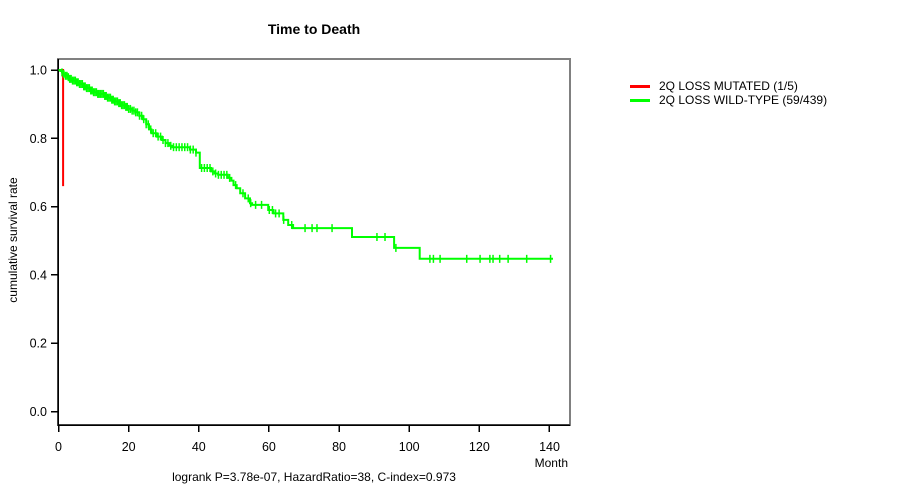 This screenshot has height=500, width=900. Describe the element at coordinates (38, 207) in the screenshot. I see `y-tick-label: 0.6` at that location.